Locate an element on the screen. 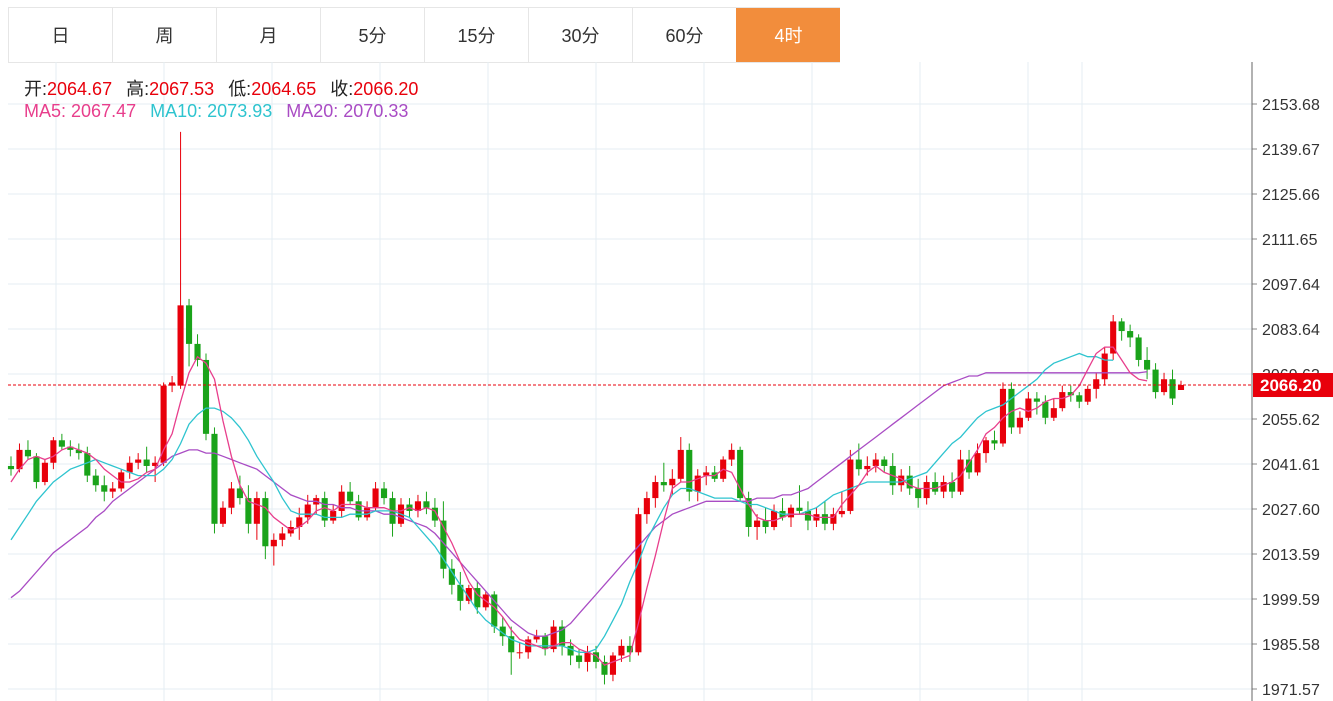 The width and height of the screenshot is (1333, 701). ma10-label: MA10: is located at coordinates (176, 111).